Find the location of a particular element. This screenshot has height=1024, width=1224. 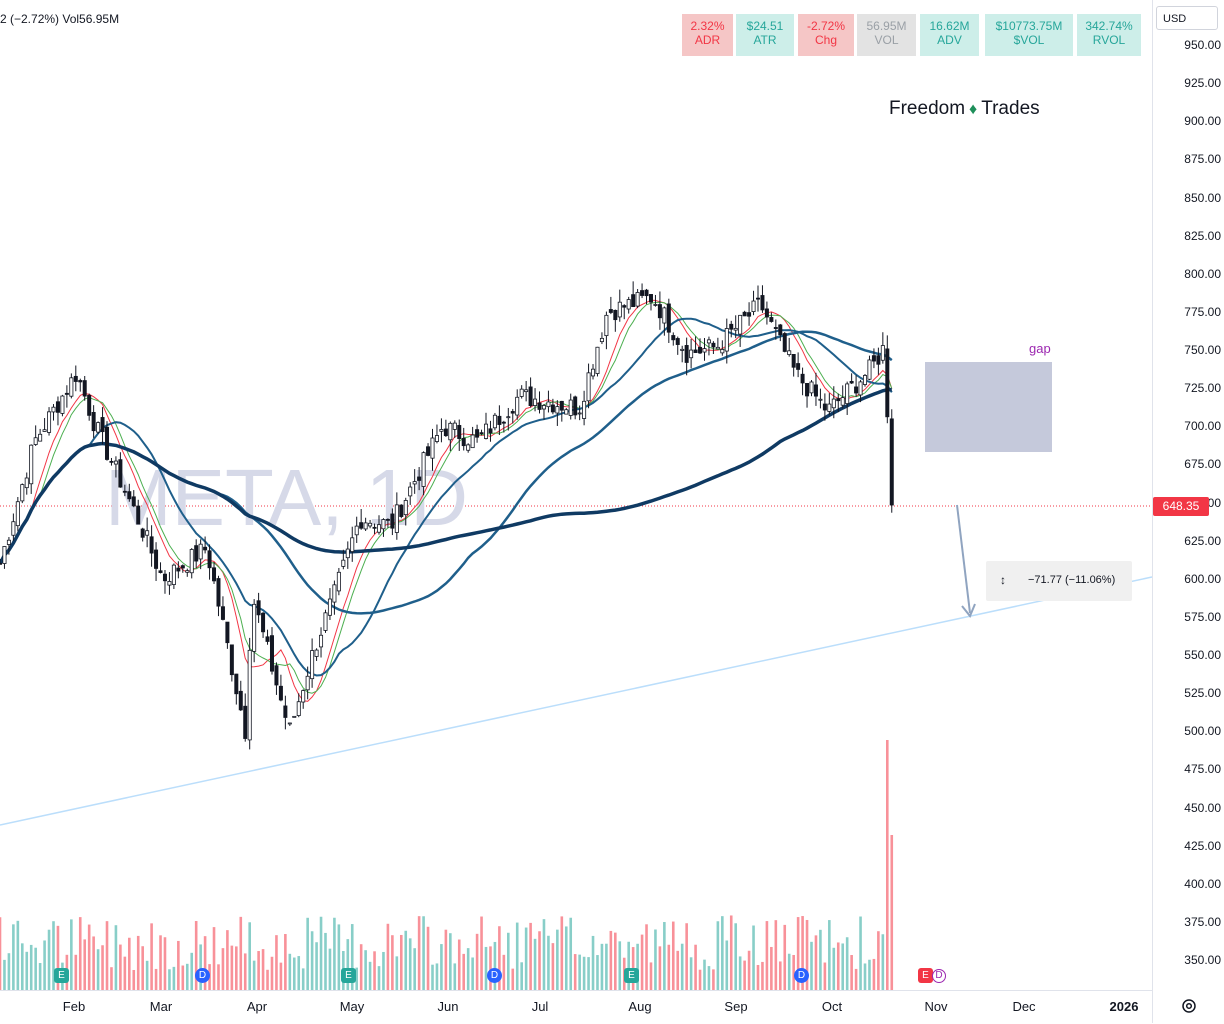

price-tick: 725.00 is located at coordinates (1202, 388).